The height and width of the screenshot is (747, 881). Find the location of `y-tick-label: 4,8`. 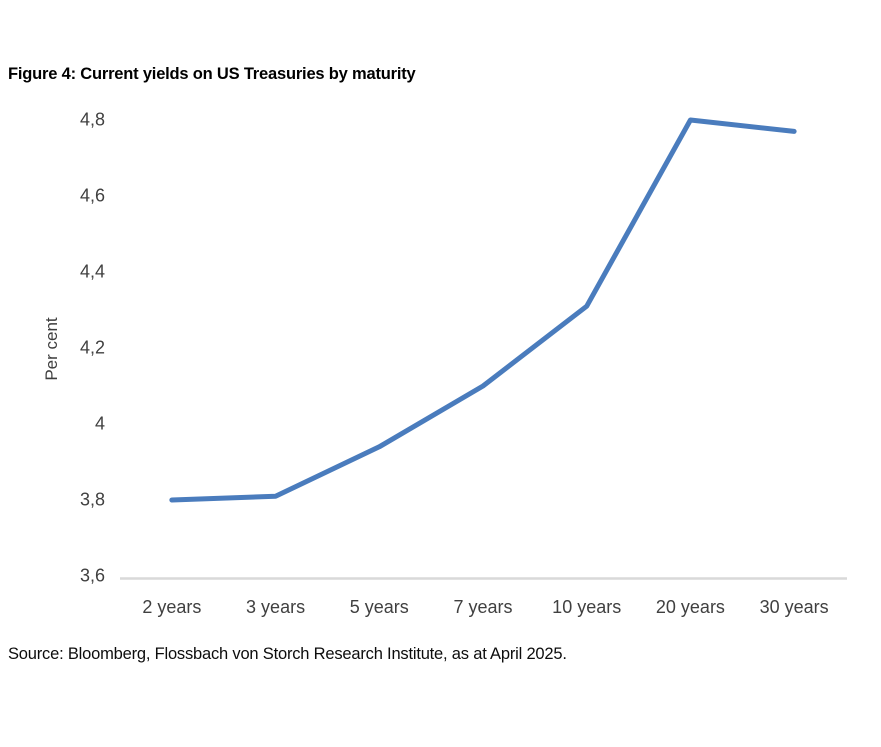

y-tick-label: 4,8 is located at coordinates (92, 119).